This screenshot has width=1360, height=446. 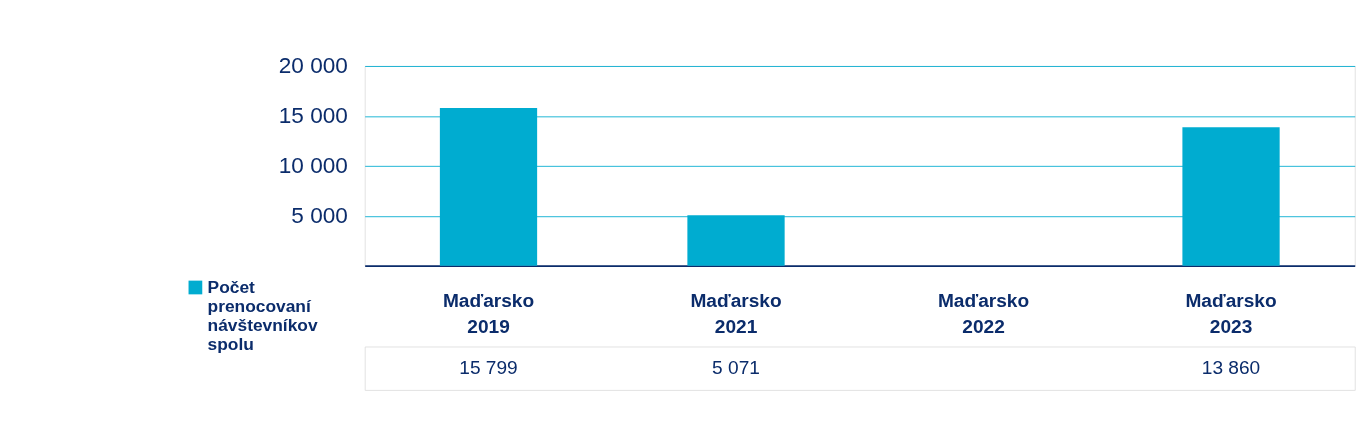 What do you see at coordinates (313, 66) in the screenshot?
I see `y-tick-label: 20 000` at bounding box center [313, 66].